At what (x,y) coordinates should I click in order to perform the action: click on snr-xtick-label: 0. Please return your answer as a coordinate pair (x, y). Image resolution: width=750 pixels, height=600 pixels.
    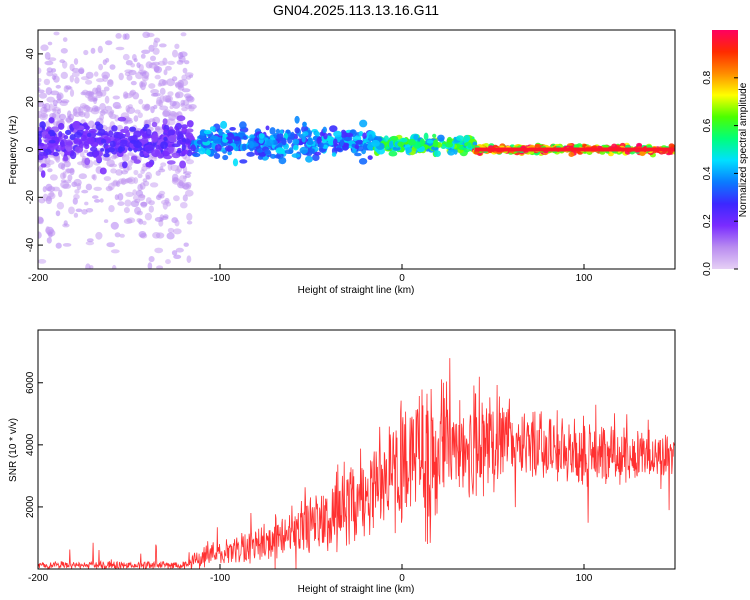
    Looking at the image, I should click on (402, 578).